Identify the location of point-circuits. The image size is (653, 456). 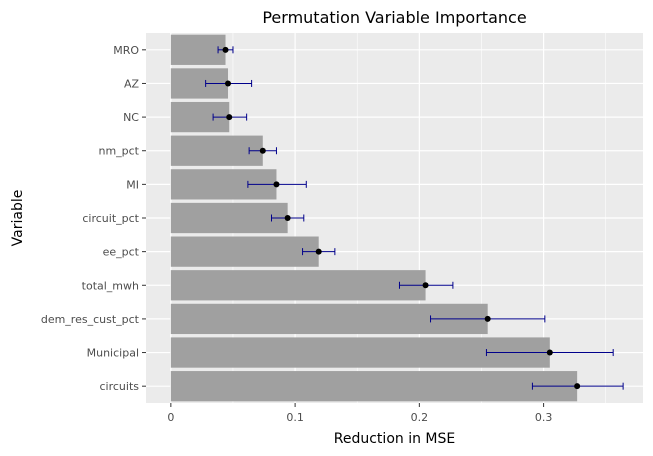
(577, 386).